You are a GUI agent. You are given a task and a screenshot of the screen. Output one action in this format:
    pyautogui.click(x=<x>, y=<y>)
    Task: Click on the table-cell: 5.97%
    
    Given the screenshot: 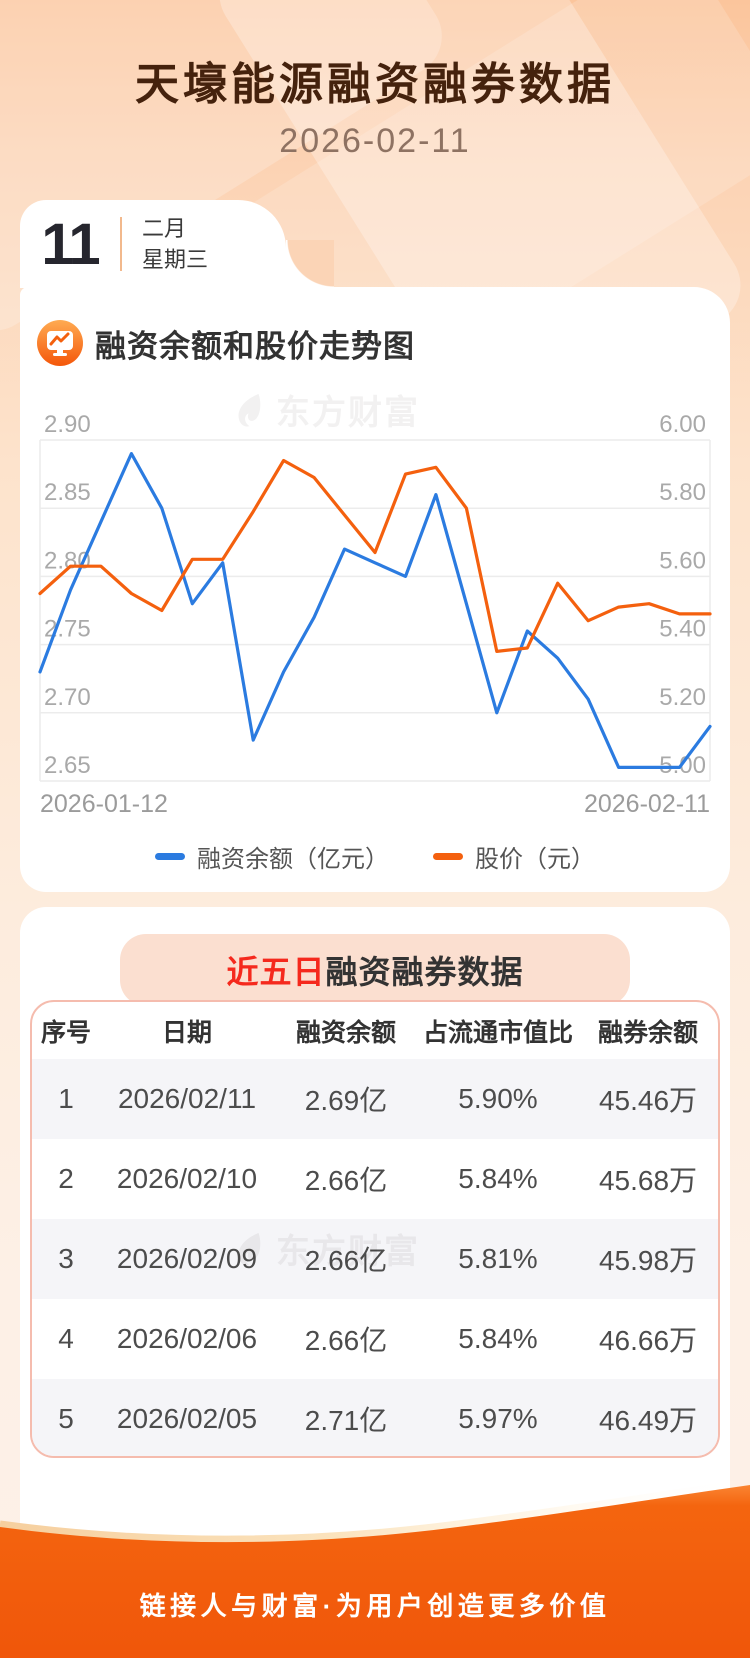 What is the action you would take?
    pyautogui.click(x=498, y=1418)
    